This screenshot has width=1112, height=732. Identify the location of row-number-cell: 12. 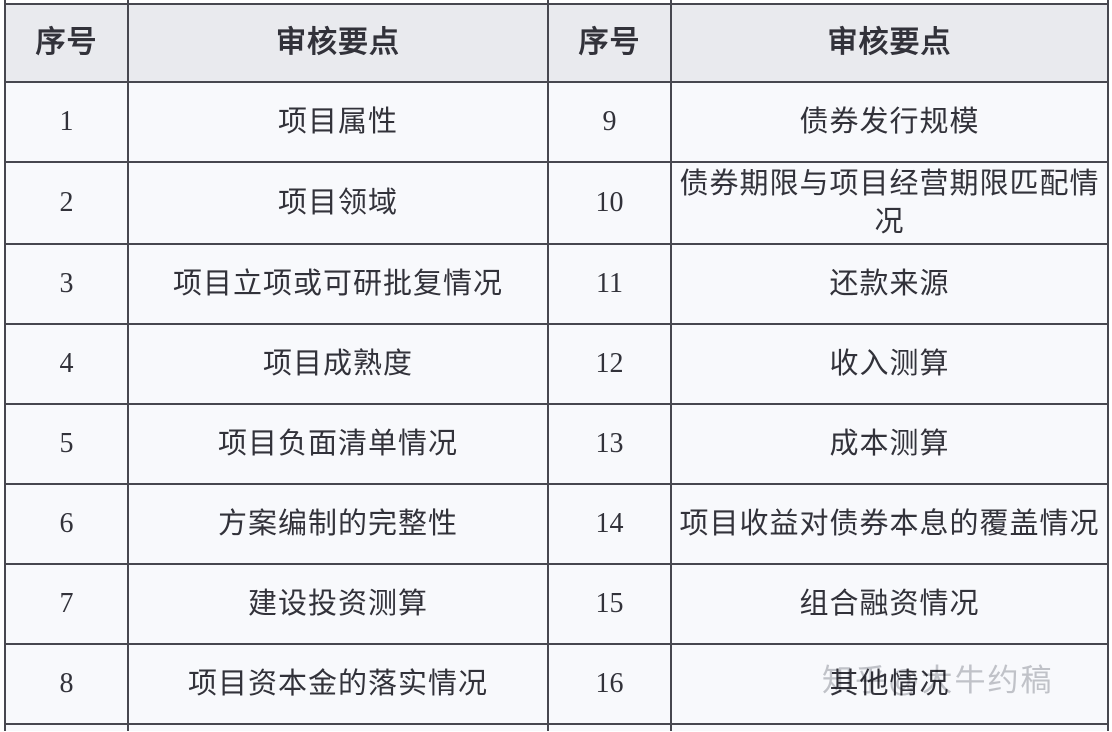
(609, 364).